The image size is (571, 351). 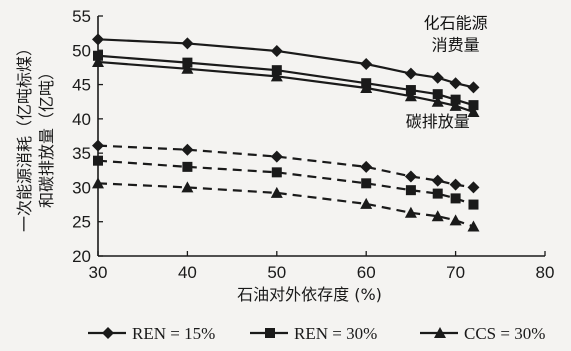 I want to click on annotation-1: 碳排放量, so click(x=438, y=121).